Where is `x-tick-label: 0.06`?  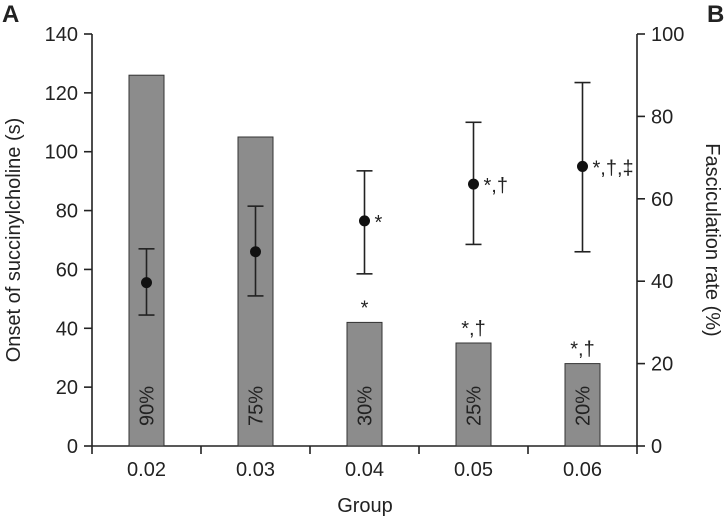 x-tick-label: 0.06 is located at coordinates (582, 470).